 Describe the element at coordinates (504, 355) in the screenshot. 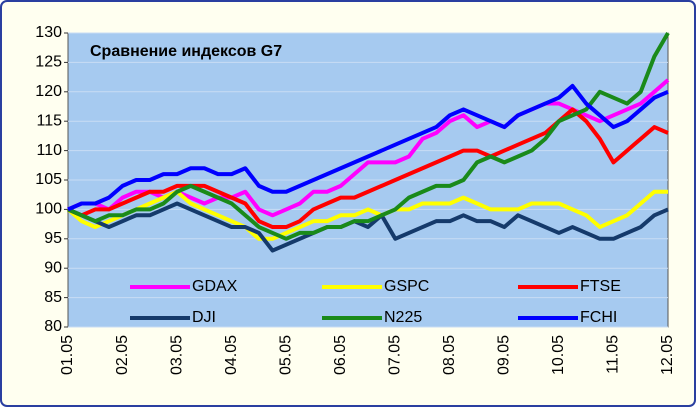

I see `x-tick-label: 09.05` at that location.